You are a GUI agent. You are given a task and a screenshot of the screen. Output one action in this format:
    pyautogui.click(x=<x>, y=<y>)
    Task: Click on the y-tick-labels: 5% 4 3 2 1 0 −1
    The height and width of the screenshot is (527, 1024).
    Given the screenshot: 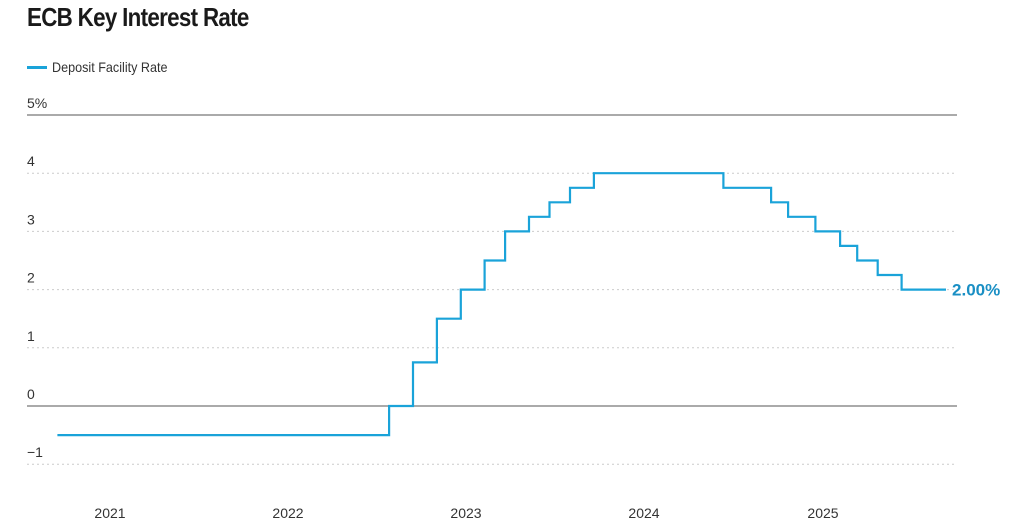 What is the action you would take?
    pyautogui.click(x=37, y=277)
    